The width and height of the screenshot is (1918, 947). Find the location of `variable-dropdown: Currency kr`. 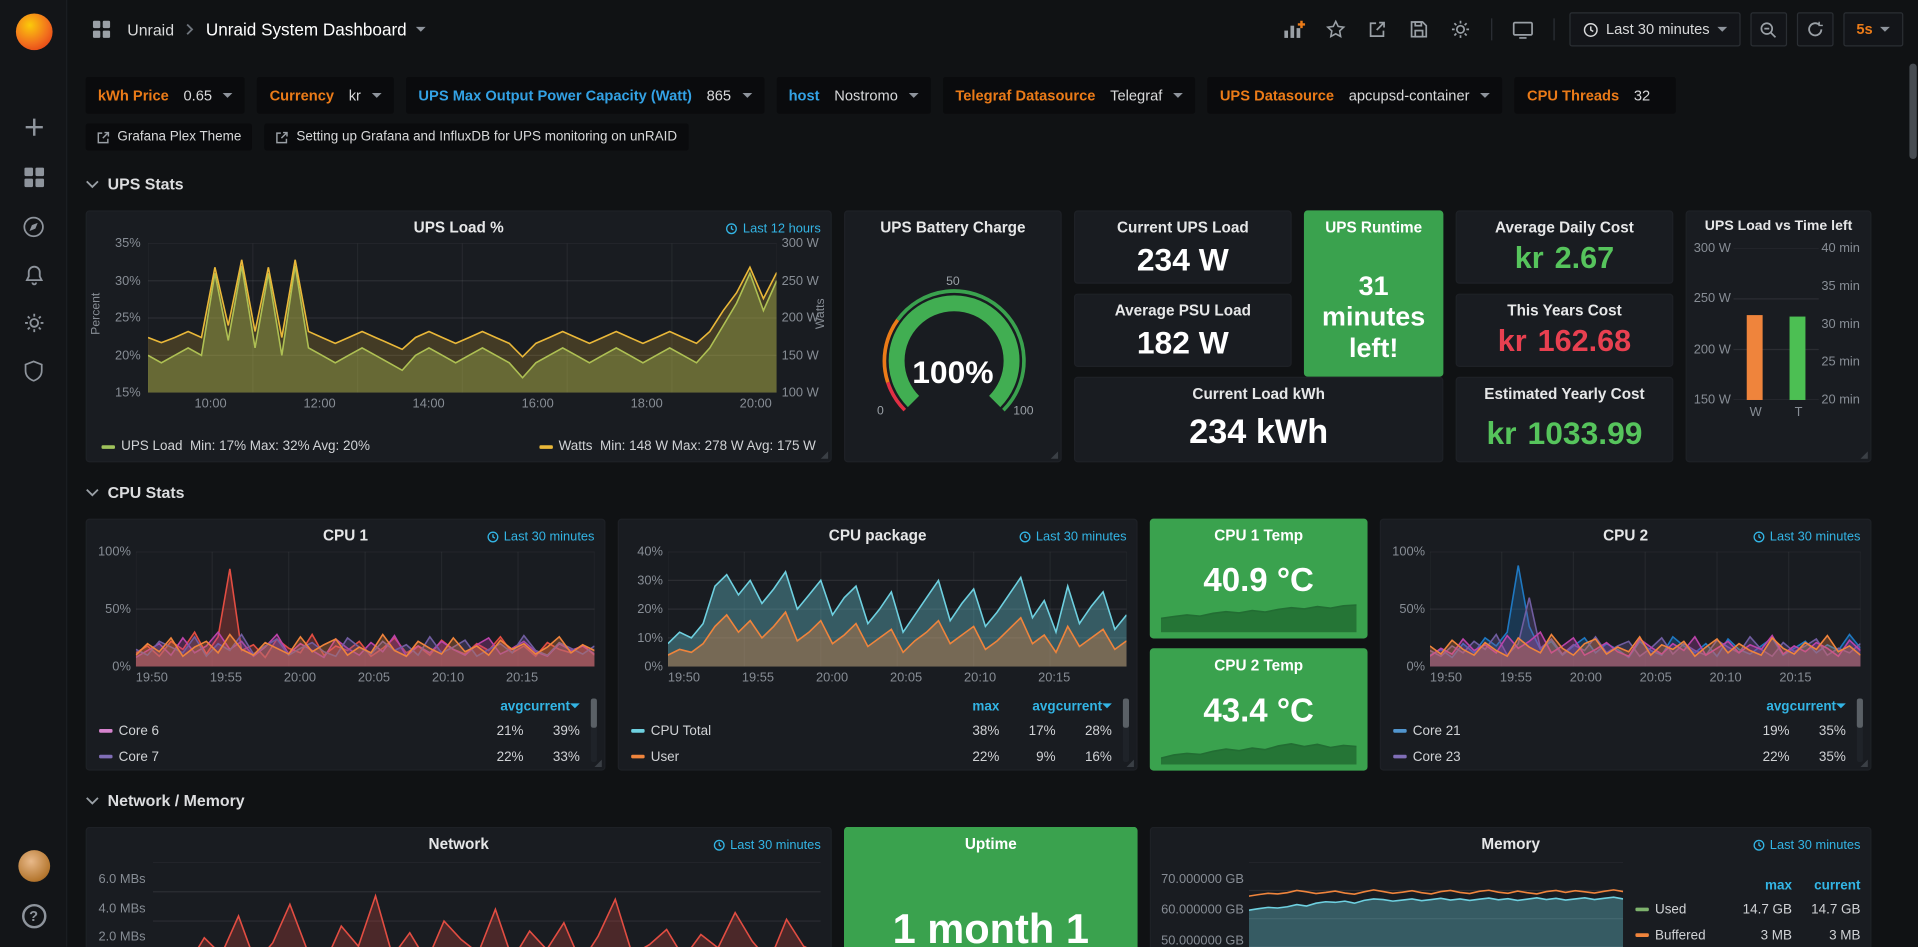

variable-dropdown: Currency kr is located at coordinates (325, 95).